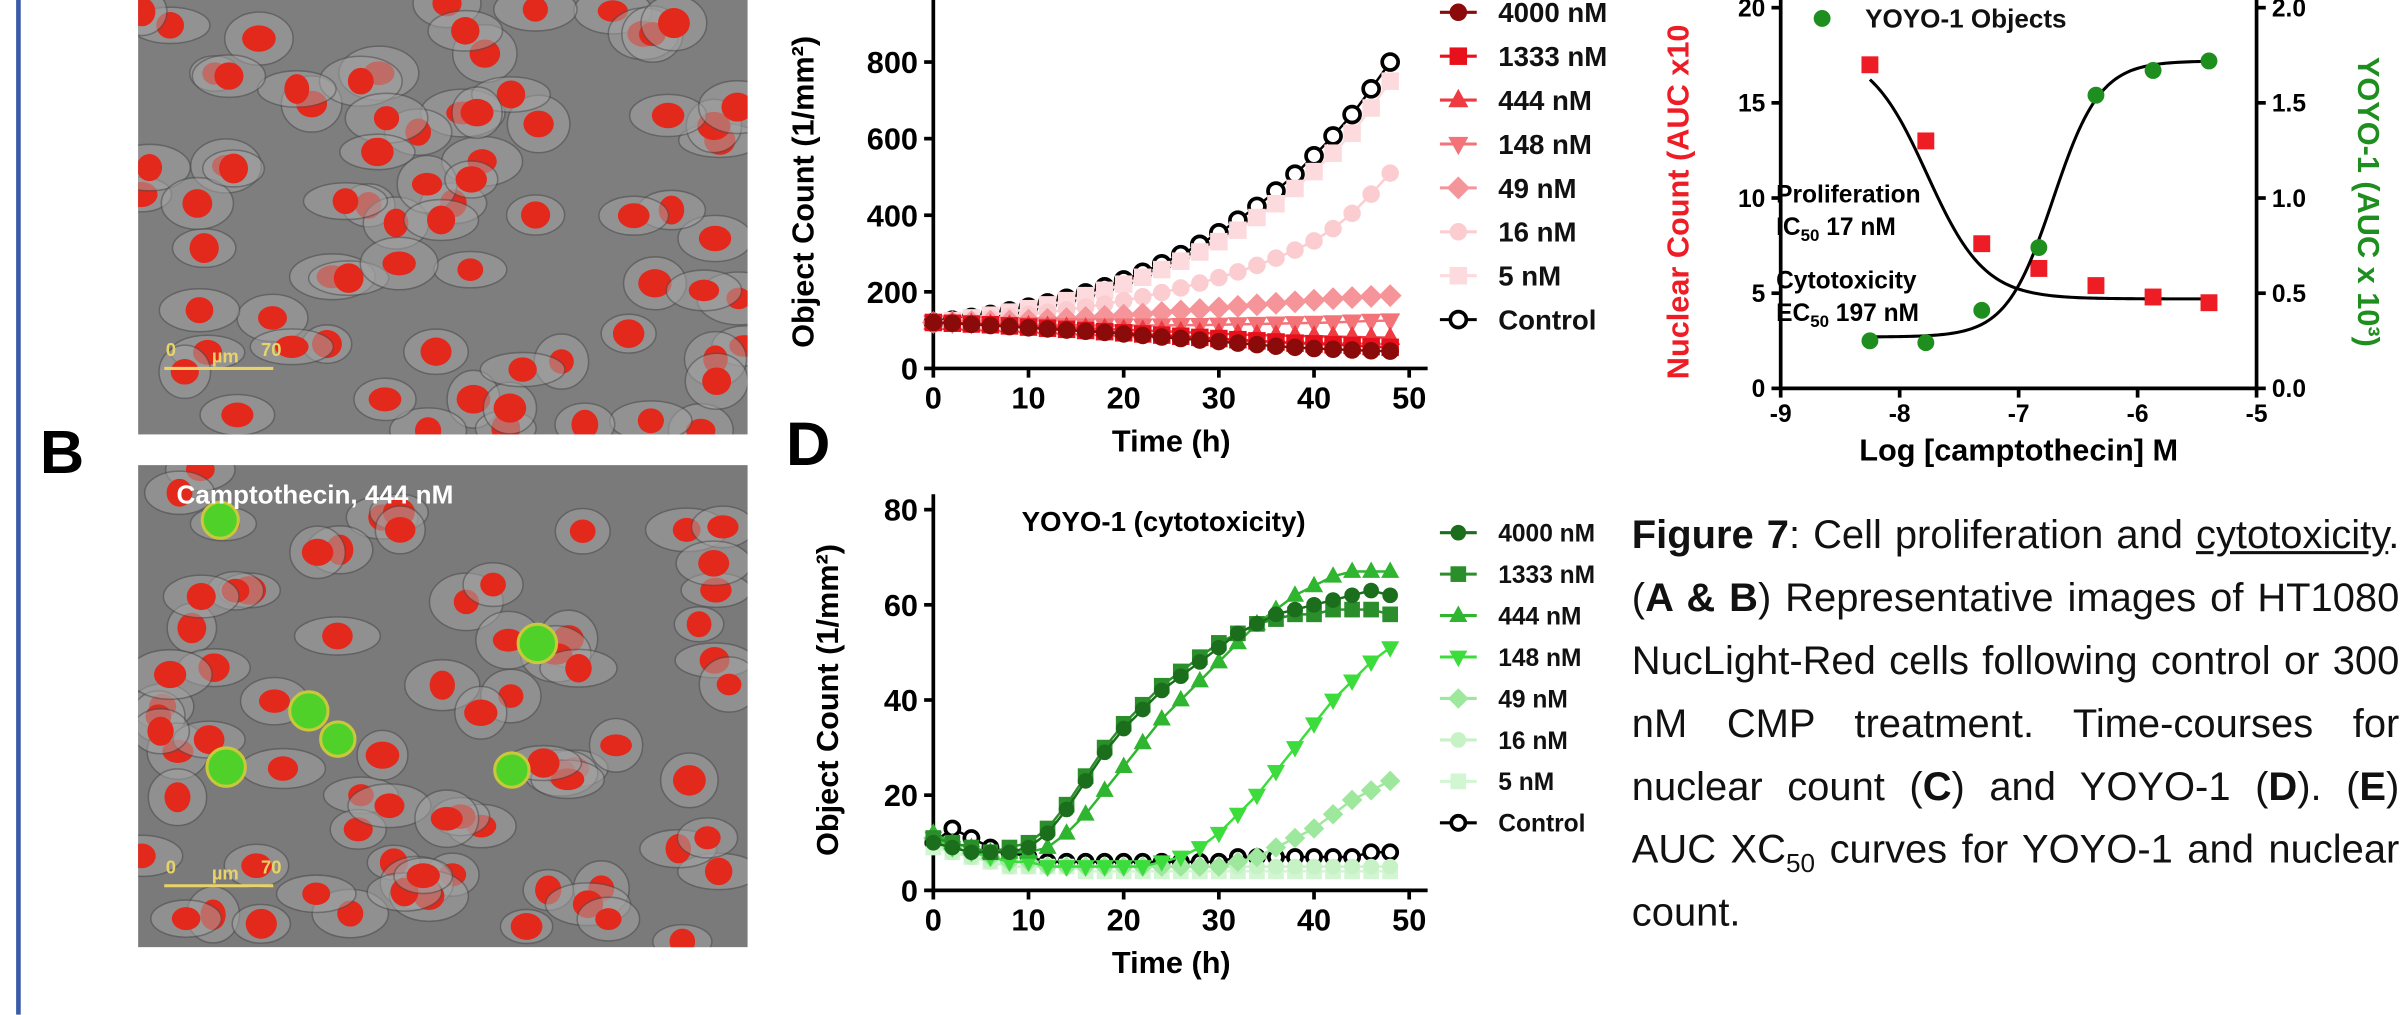 Image resolution: width=2407 pixels, height=1015 pixels. What do you see at coordinates (892, 62) in the screenshot?
I see `y-tick-label: 800` at bounding box center [892, 62].